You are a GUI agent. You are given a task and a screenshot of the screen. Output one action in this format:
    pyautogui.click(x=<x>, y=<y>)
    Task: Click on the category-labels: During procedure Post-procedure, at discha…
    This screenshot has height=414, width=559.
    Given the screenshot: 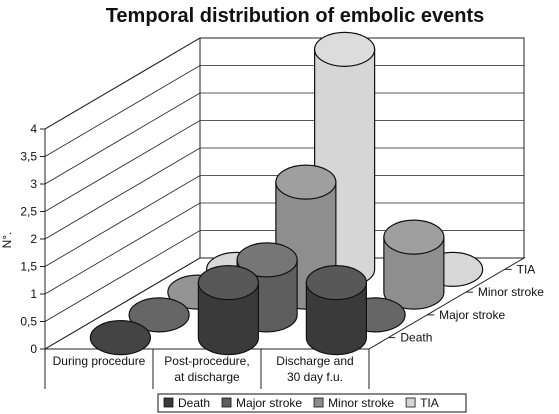 What is the action you would take?
    pyautogui.click(x=203, y=369)
    